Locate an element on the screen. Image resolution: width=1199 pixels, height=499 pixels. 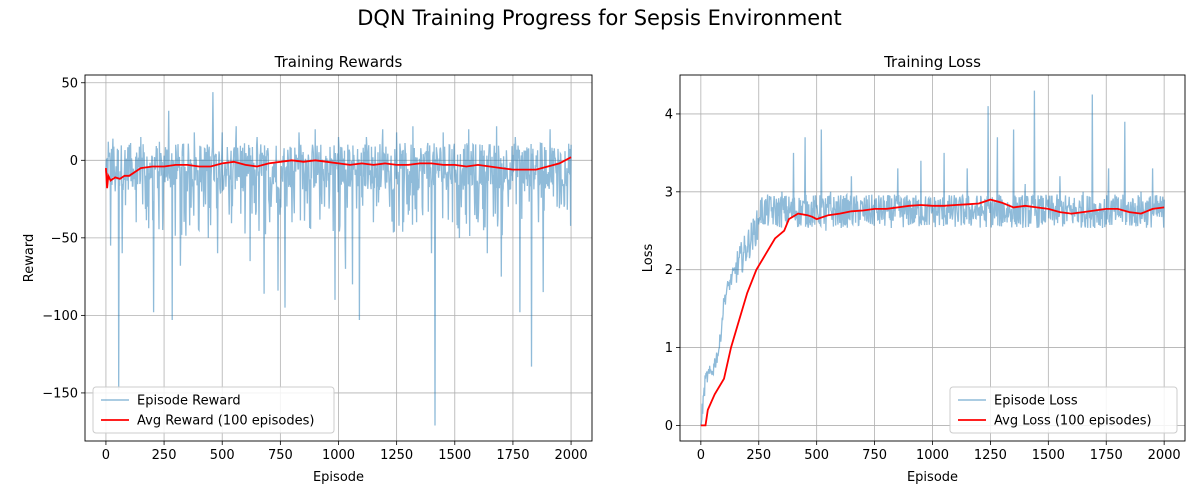
chart-title: Training Rewards is located at coordinates (338, 62).